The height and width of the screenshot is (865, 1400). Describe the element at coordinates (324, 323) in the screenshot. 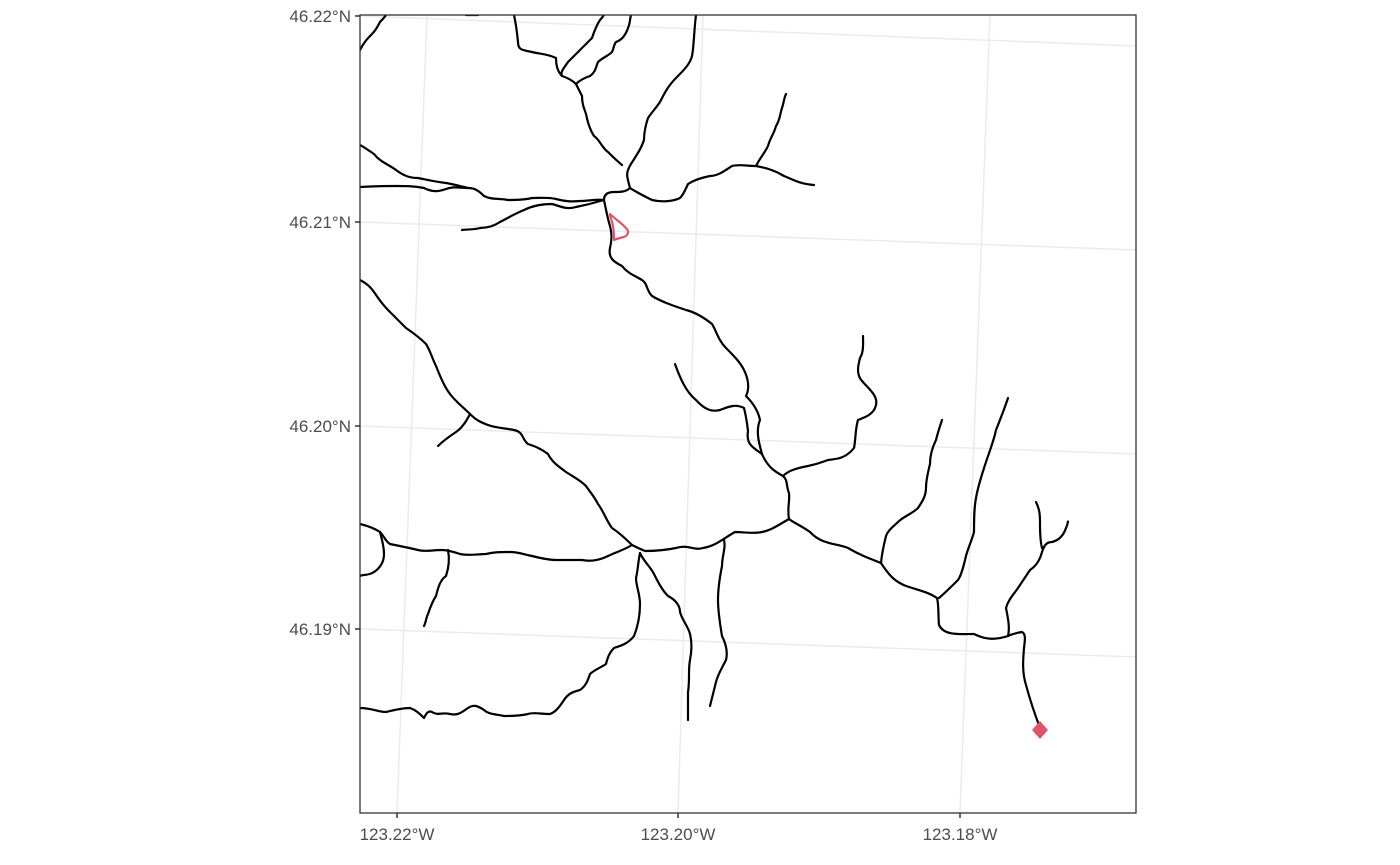

I see `y-axis: 46.22°N 46.21°N 46.20°N 46.19°N` at that location.